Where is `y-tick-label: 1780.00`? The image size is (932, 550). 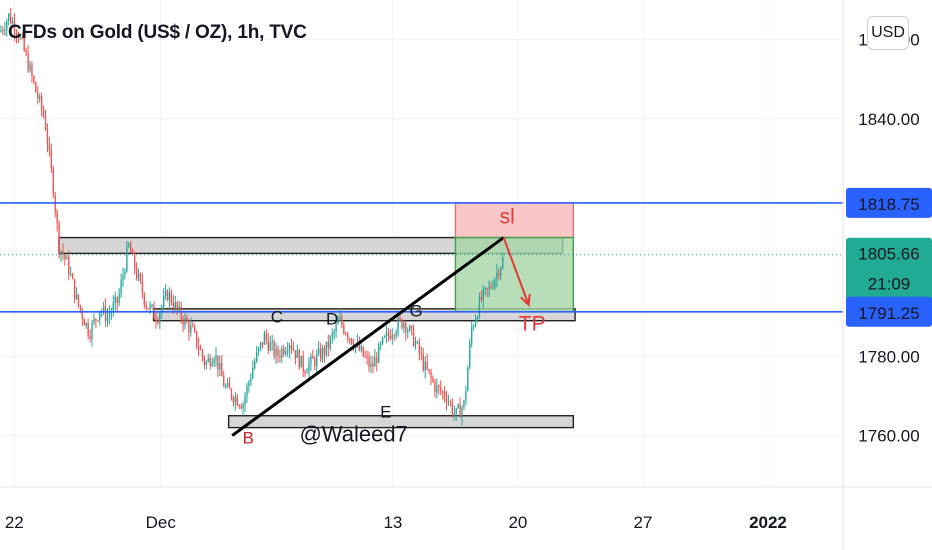 y-tick-label: 1780.00 is located at coordinates (888, 356).